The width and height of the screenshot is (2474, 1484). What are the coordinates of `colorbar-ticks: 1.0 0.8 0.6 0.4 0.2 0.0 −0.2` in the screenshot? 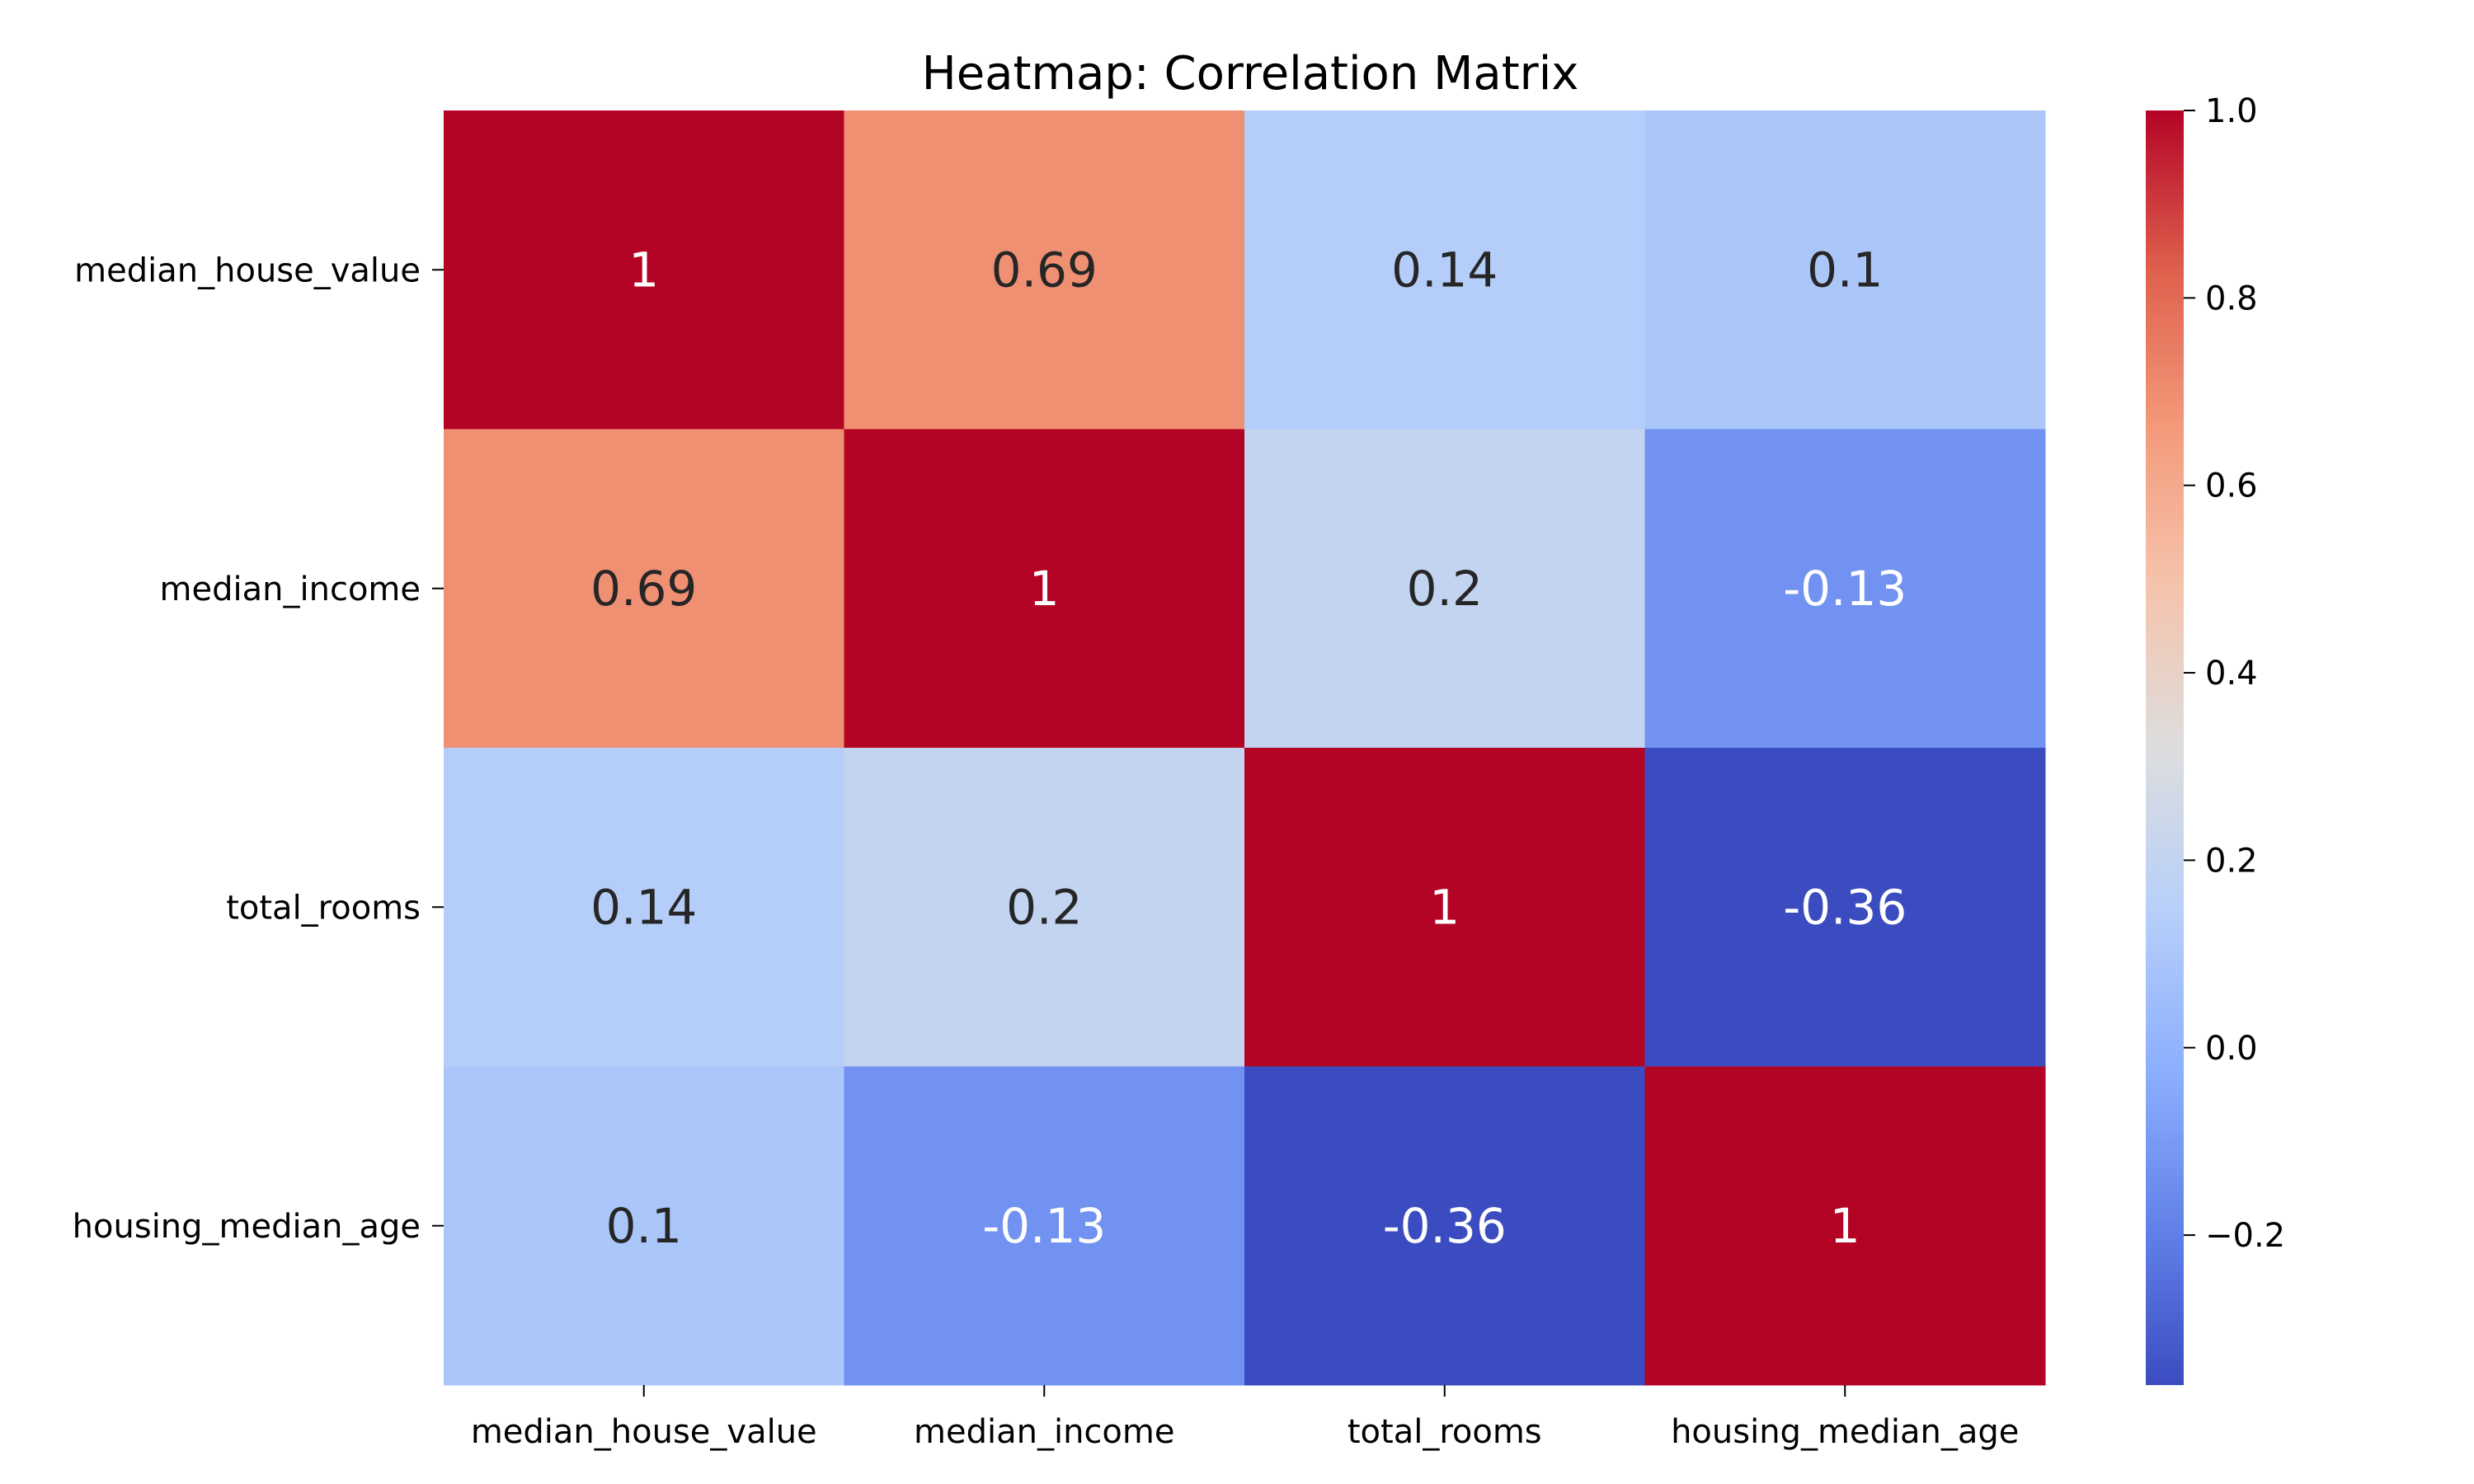 It's located at (2234, 673).